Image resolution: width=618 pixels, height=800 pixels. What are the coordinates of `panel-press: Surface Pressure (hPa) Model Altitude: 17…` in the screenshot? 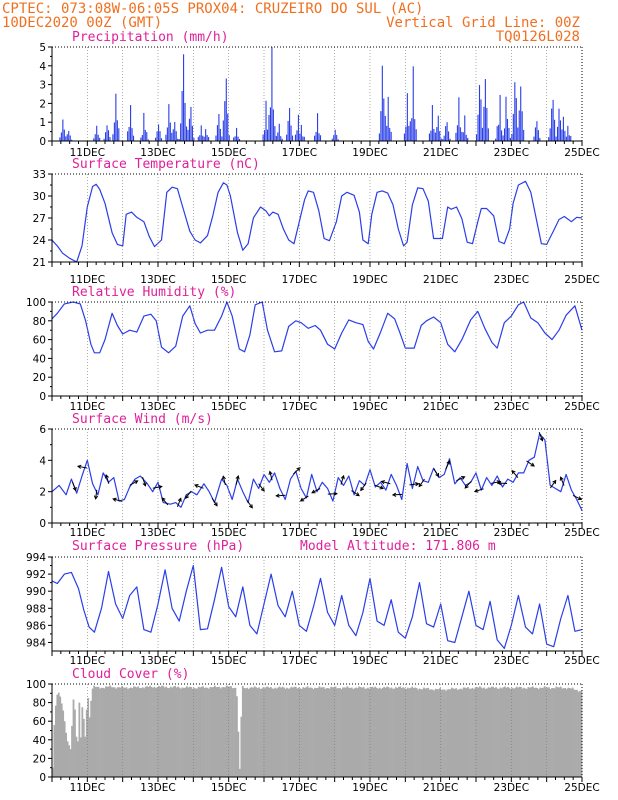 It's located at (313, 603).